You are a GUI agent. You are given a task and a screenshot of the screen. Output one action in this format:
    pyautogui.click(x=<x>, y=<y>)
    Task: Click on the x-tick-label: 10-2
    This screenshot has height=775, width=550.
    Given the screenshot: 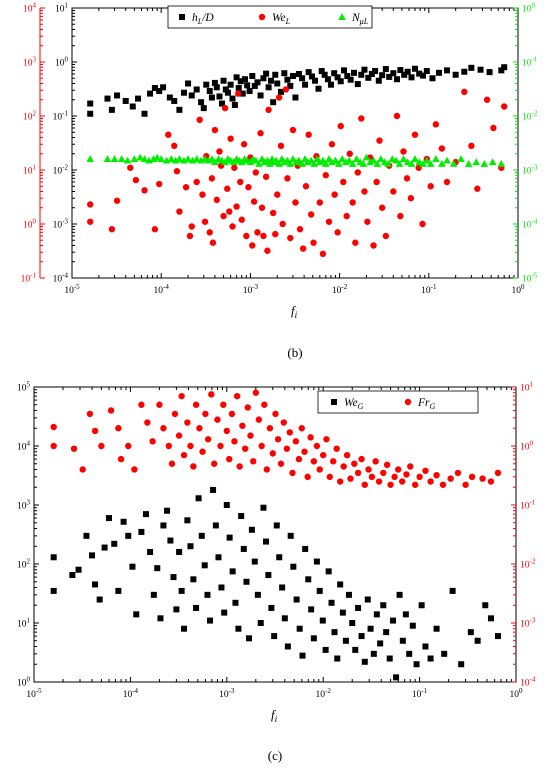 What is the action you would take?
    pyautogui.click(x=324, y=693)
    